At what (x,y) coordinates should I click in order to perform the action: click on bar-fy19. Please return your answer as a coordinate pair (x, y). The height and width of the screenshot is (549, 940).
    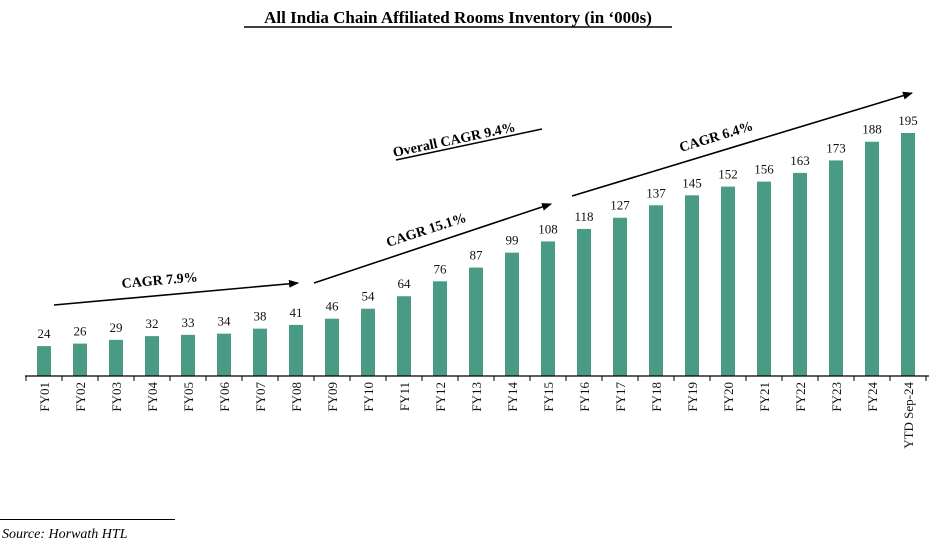
    Looking at the image, I should click on (692, 285).